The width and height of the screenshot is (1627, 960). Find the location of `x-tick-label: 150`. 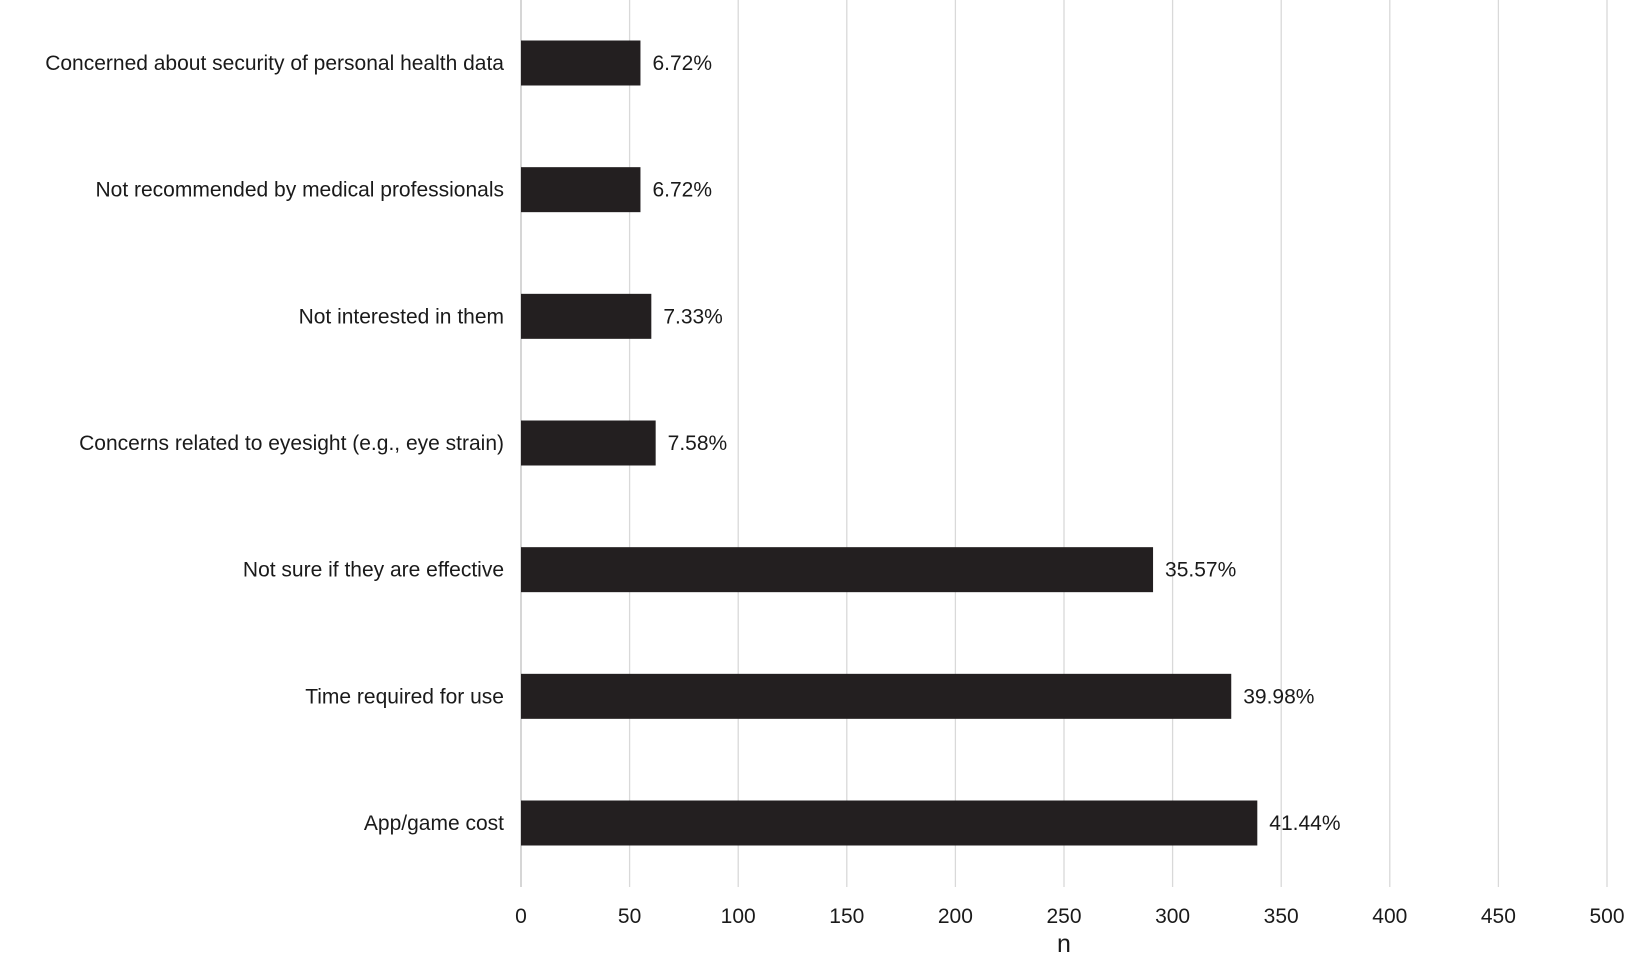

x-tick-label: 150 is located at coordinates (846, 916).